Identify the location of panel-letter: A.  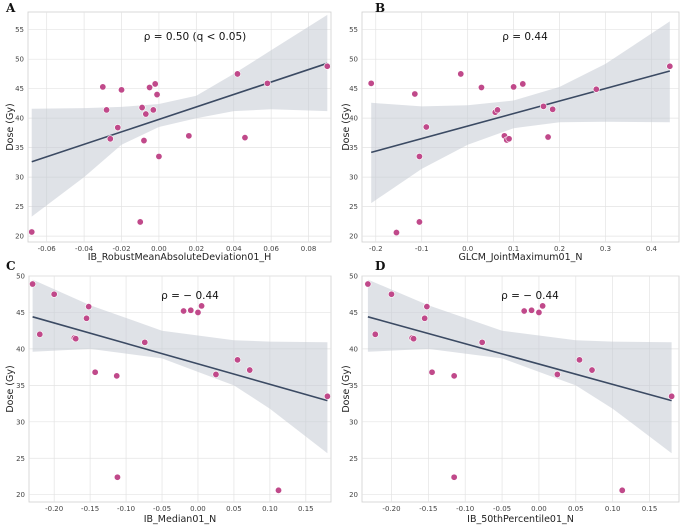
(10, 8).